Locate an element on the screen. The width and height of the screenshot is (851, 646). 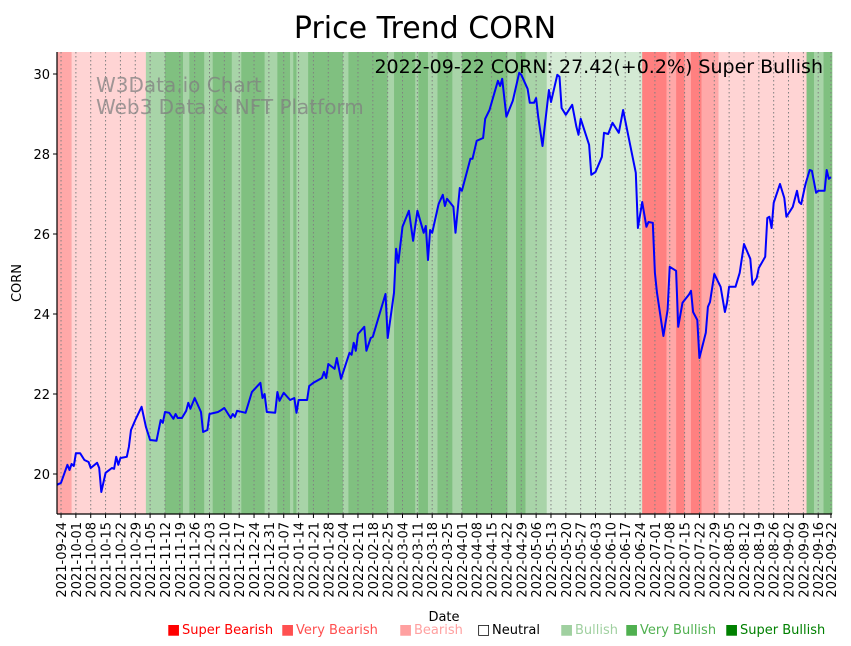
x-tick-label: 2022-07-01 is located at coordinates (656, 560).